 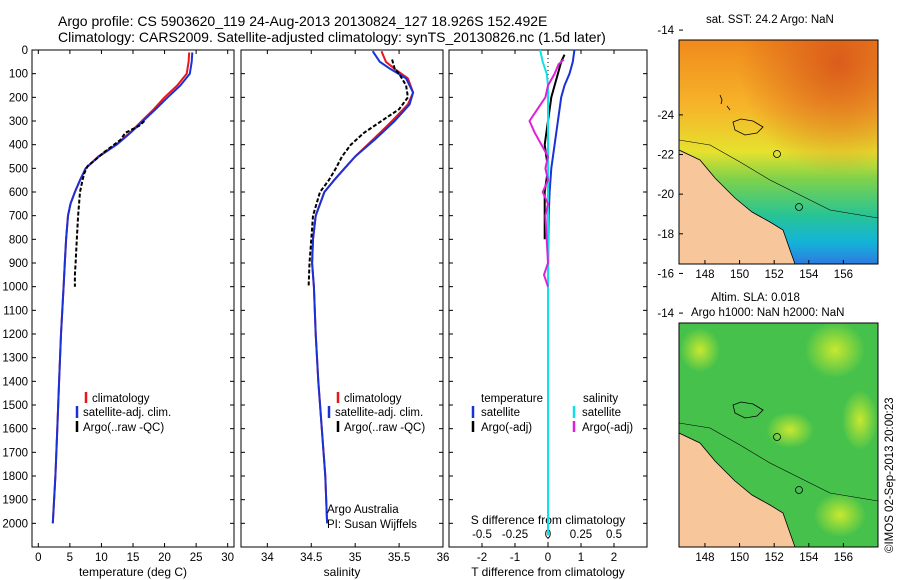 I want to click on lat-tick-label: -20, so click(x=665, y=195).